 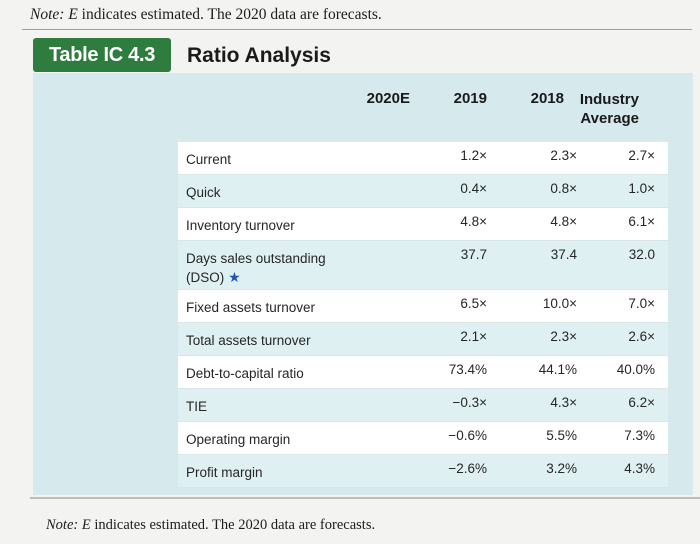 I want to click on value-industry: 40.0%, so click(x=635, y=369).